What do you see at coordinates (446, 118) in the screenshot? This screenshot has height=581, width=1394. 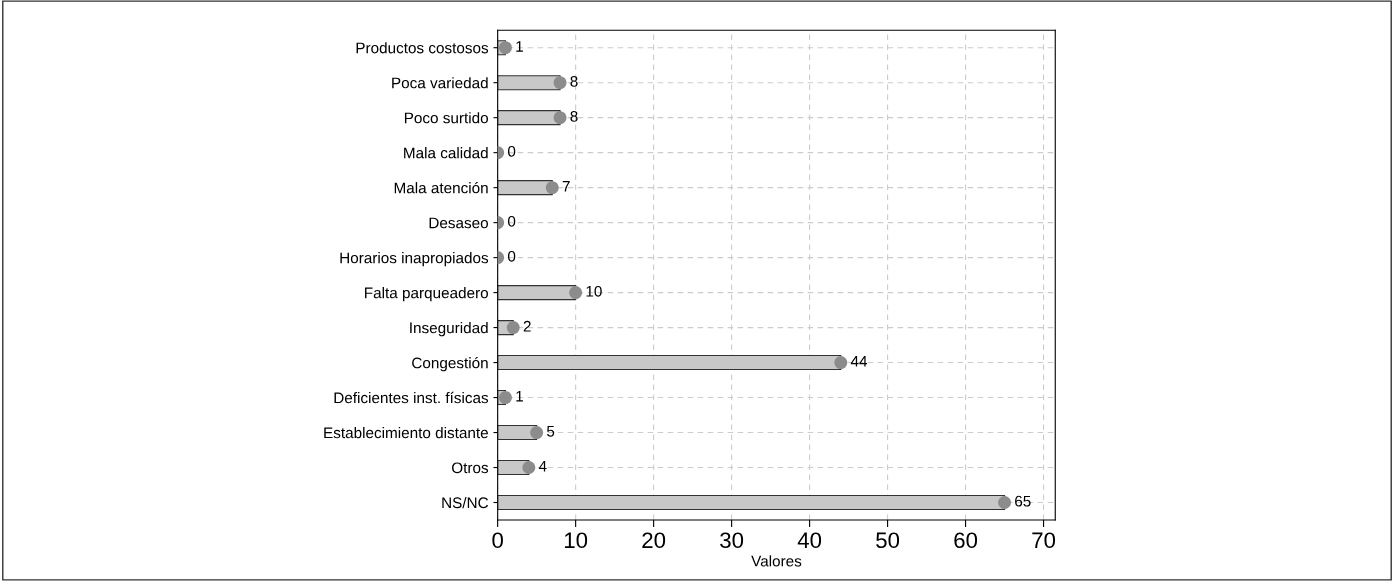 I see `y-tick-label: Poco surtido` at bounding box center [446, 118].